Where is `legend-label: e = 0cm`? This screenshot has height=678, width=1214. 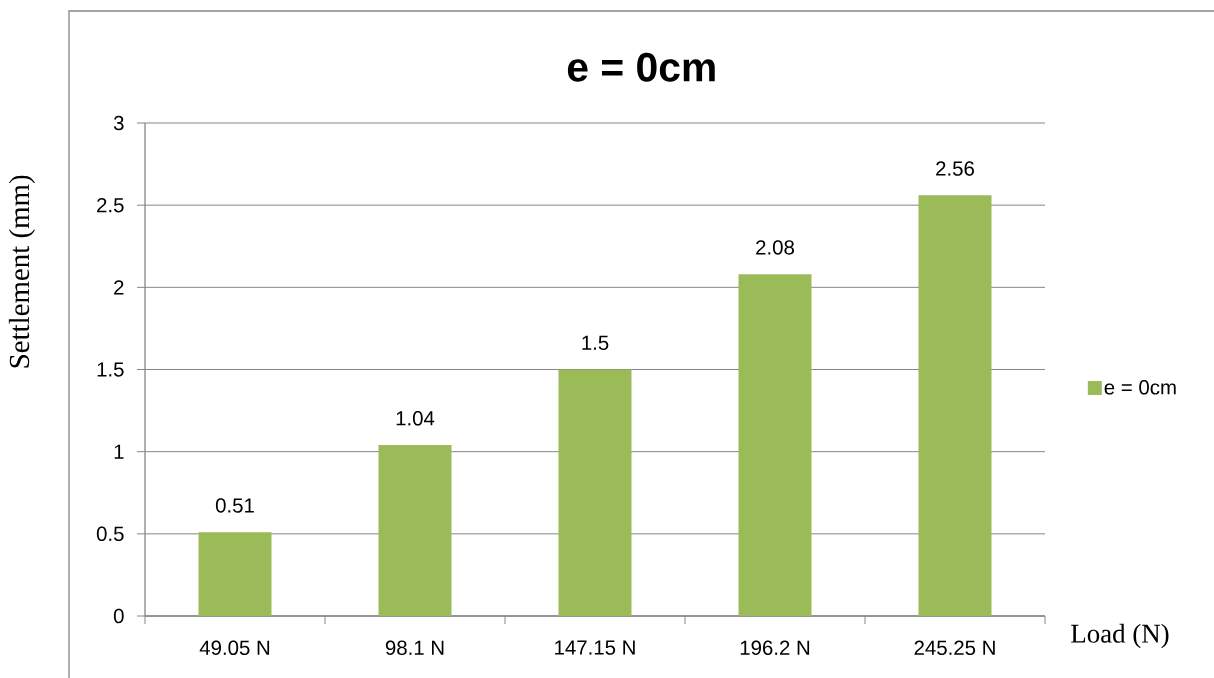 legend-label: e = 0cm is located at coordinates (1140, 387).